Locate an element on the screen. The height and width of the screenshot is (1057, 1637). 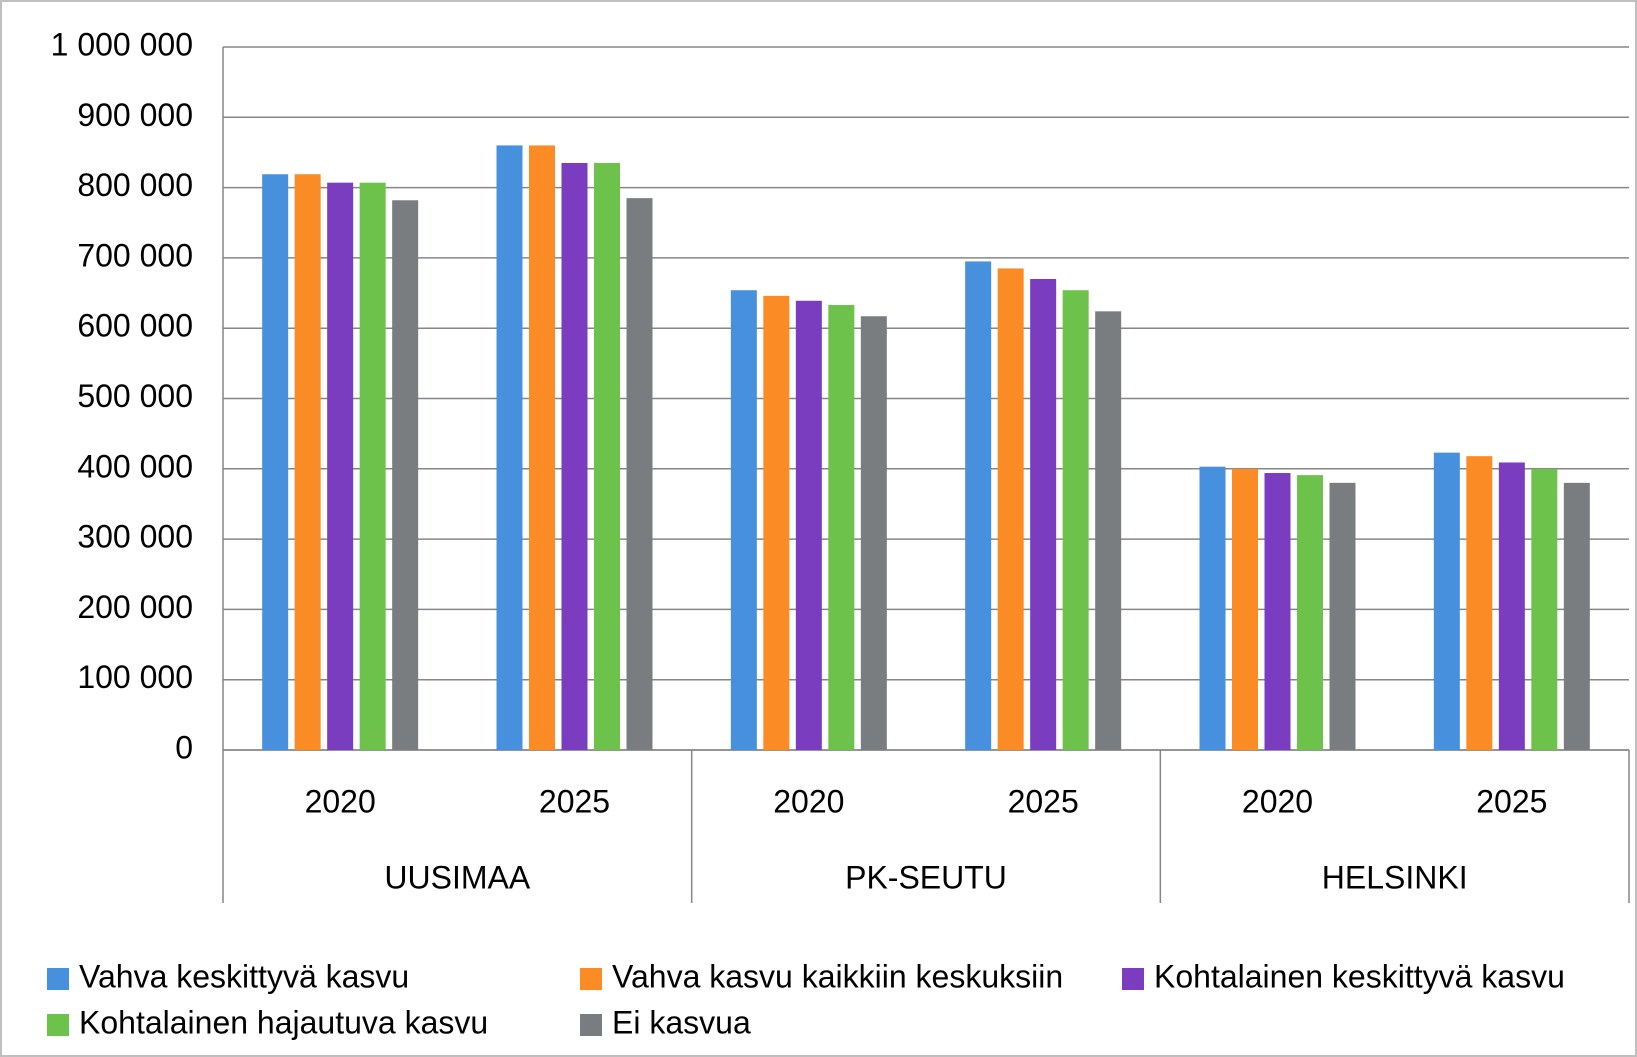
group-label: UUSIMAA is located at coordinates (457, 877).